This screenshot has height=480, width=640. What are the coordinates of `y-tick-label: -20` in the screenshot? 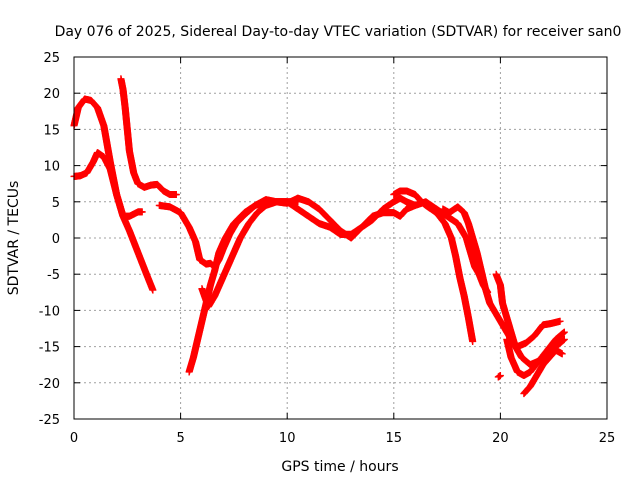 It's located at (49, 384).